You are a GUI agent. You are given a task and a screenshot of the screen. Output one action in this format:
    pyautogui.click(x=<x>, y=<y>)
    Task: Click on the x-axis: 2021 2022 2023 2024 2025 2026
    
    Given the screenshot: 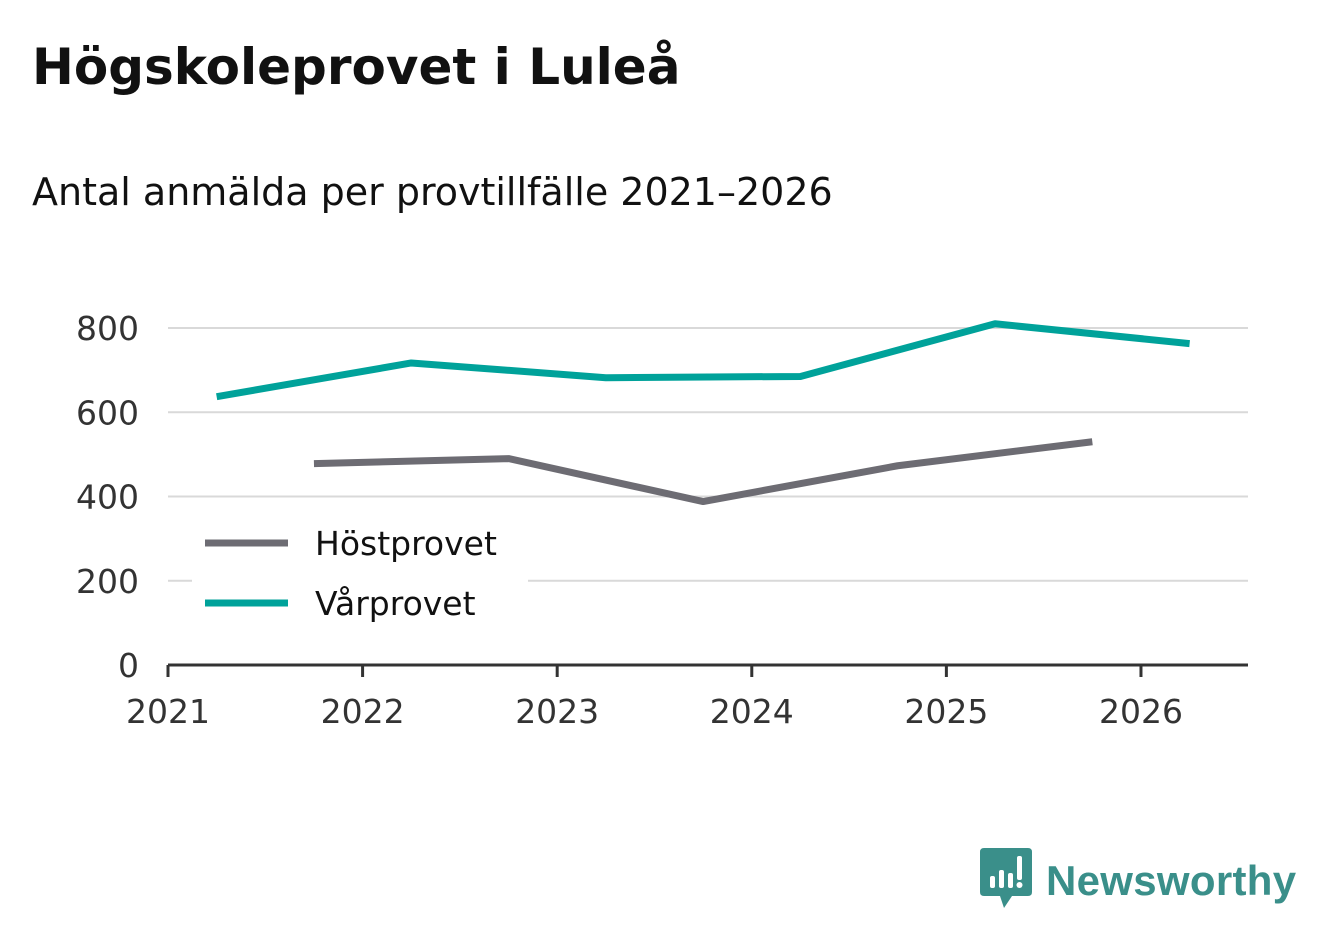 What is the action you would take?
    pyautogui.click(x=687, y=697)
    